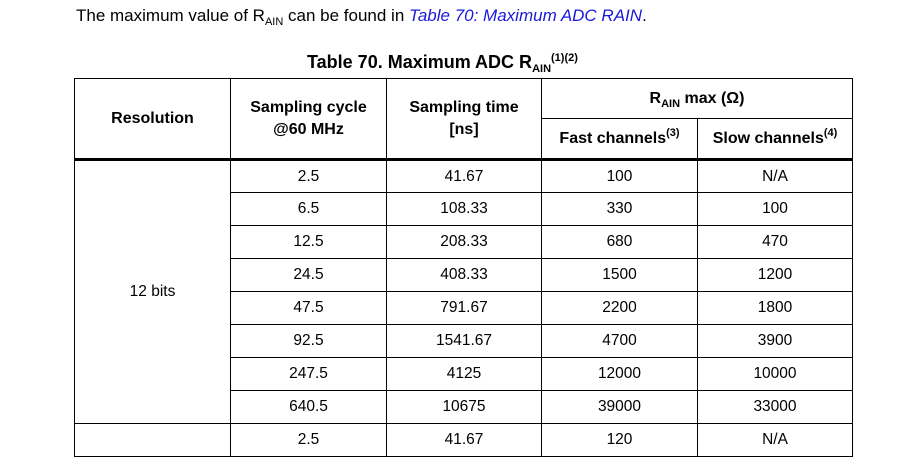 The height and width of the screenshot is (457, 897). I want to click on slow-channel-cell: 470, so click(775, 242).